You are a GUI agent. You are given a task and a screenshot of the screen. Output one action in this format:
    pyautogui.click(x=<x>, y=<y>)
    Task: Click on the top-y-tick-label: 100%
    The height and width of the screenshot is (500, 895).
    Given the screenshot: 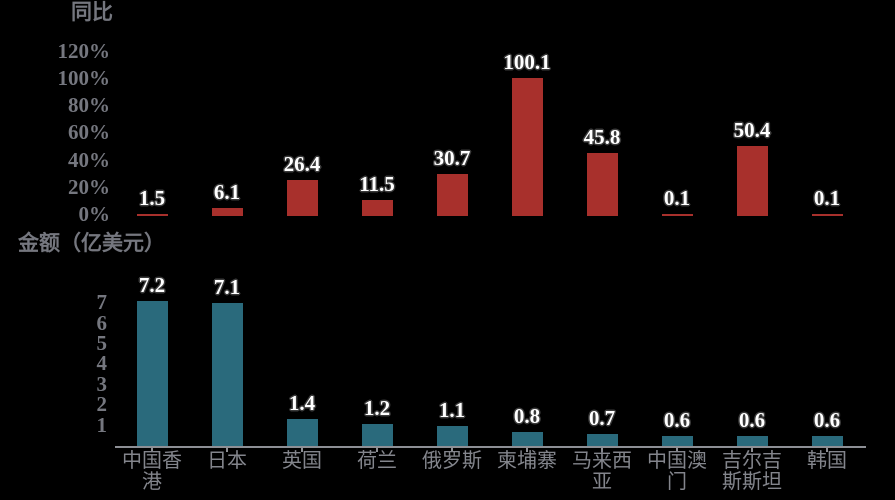 What is the action you would take?
    pyautogui.click(x=84, y=78)
    